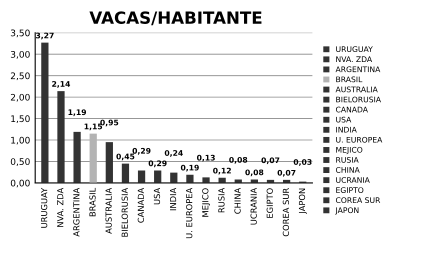  What do you see at coordinates (237, 201) in the screenshot?
I see `x-tick-label: CHINA` at bounding box center [237, 201].